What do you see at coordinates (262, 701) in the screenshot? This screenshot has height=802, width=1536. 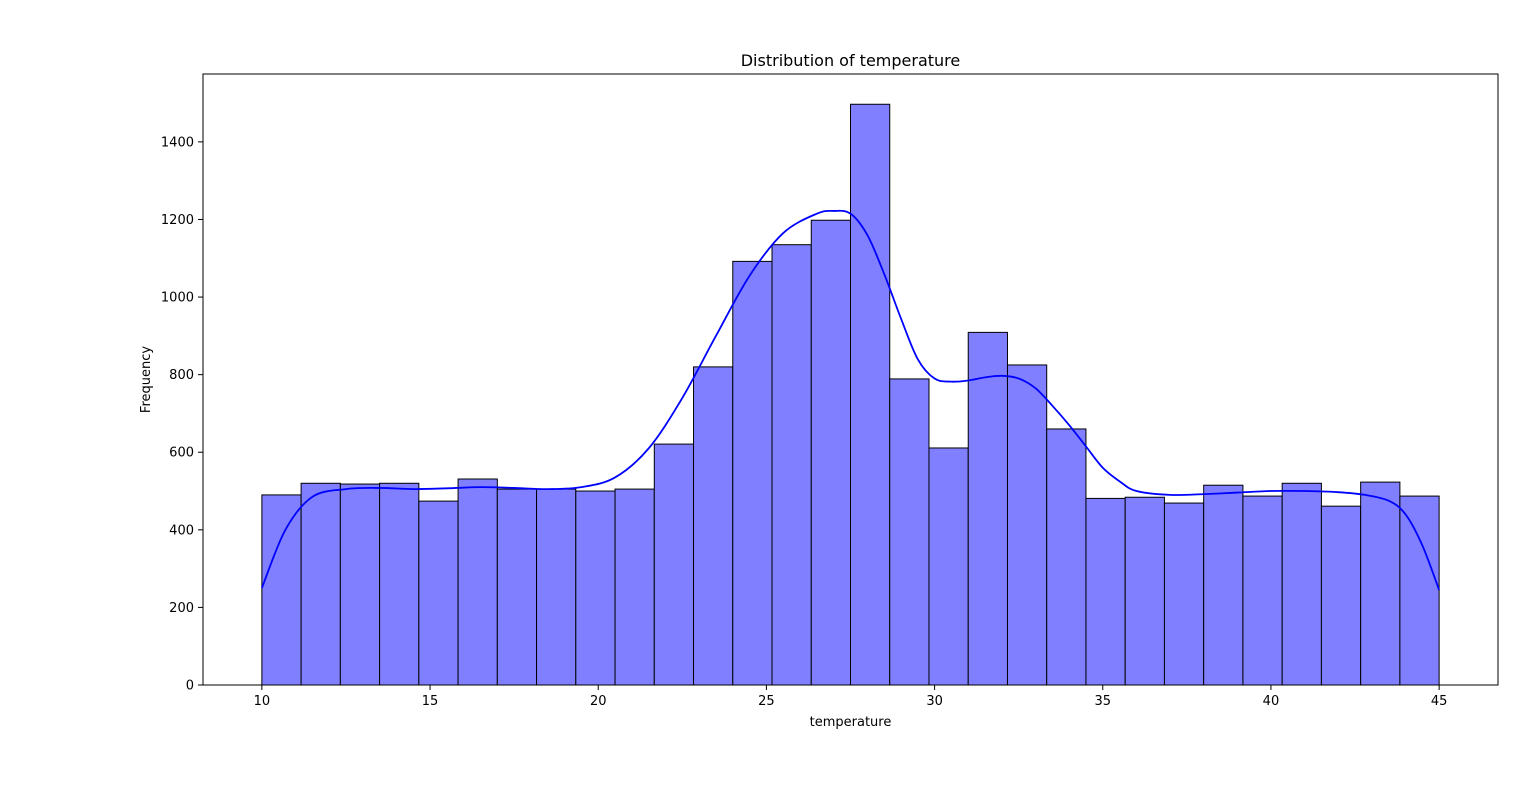 I see `x-tick-label: 10` at bounding box center [262, 701].